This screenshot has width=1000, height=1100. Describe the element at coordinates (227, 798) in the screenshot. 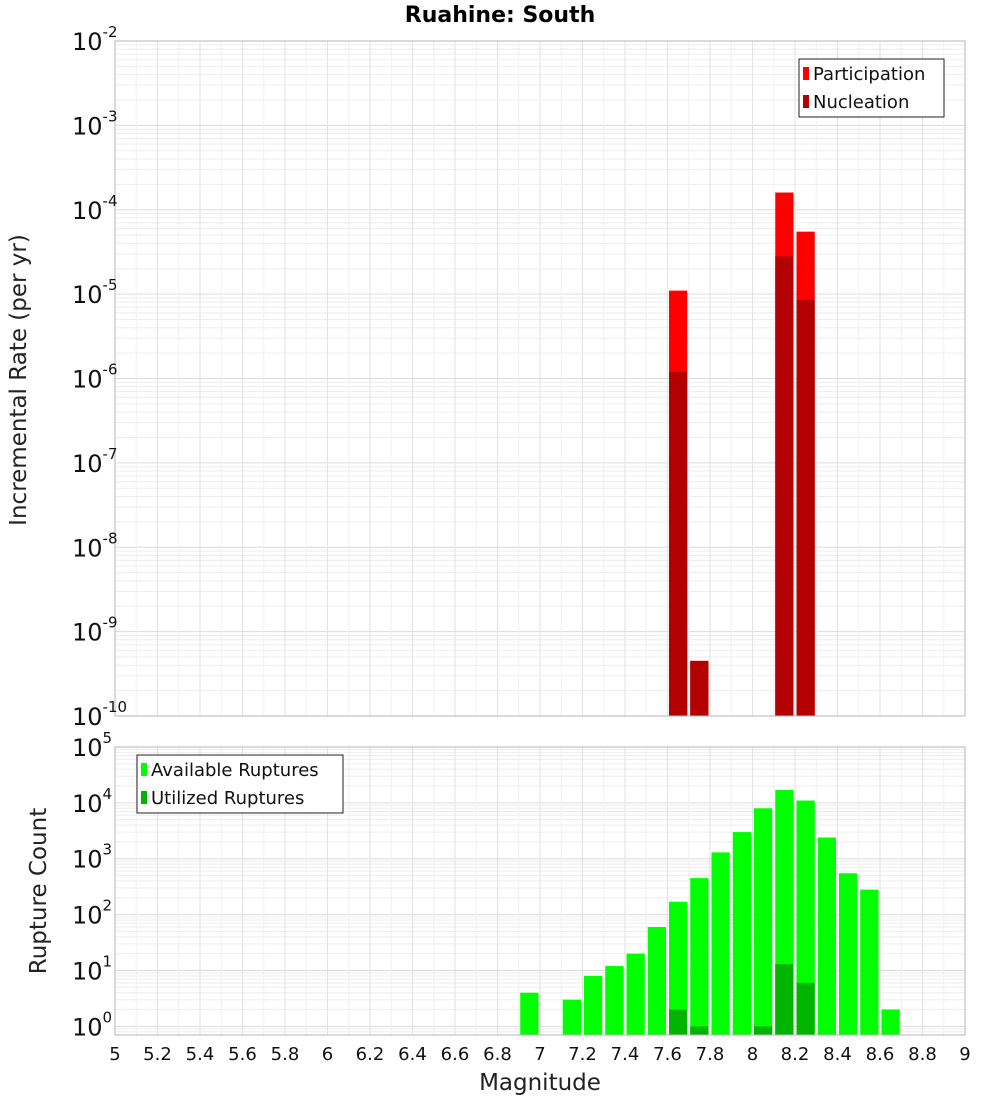

I see `legend-entry: Utilized Ruptures` at that location.